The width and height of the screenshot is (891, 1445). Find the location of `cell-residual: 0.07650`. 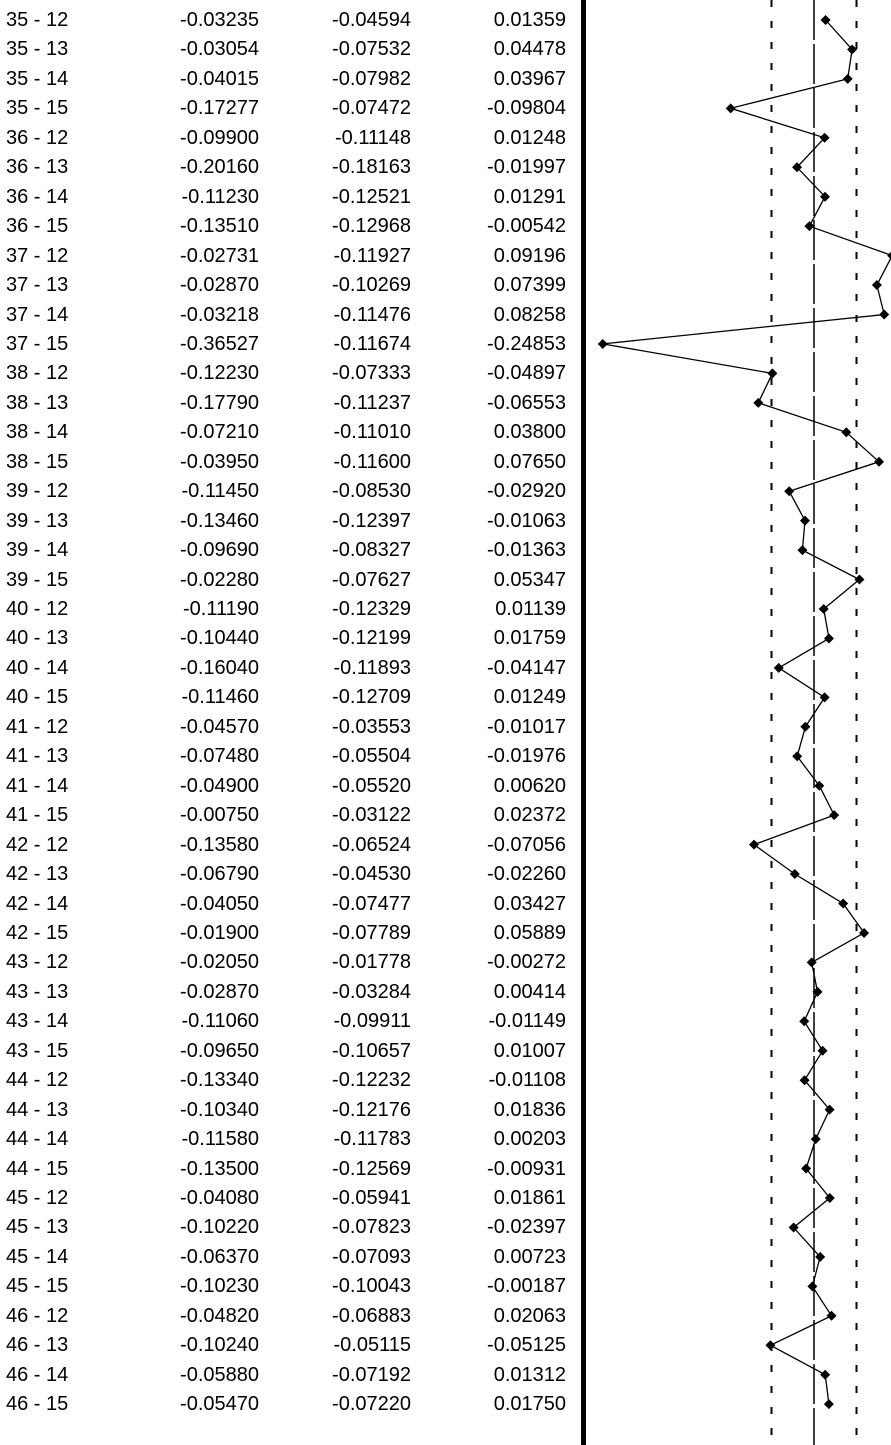

cell-residual: 0.07650 is located at coordinates (529, 461).